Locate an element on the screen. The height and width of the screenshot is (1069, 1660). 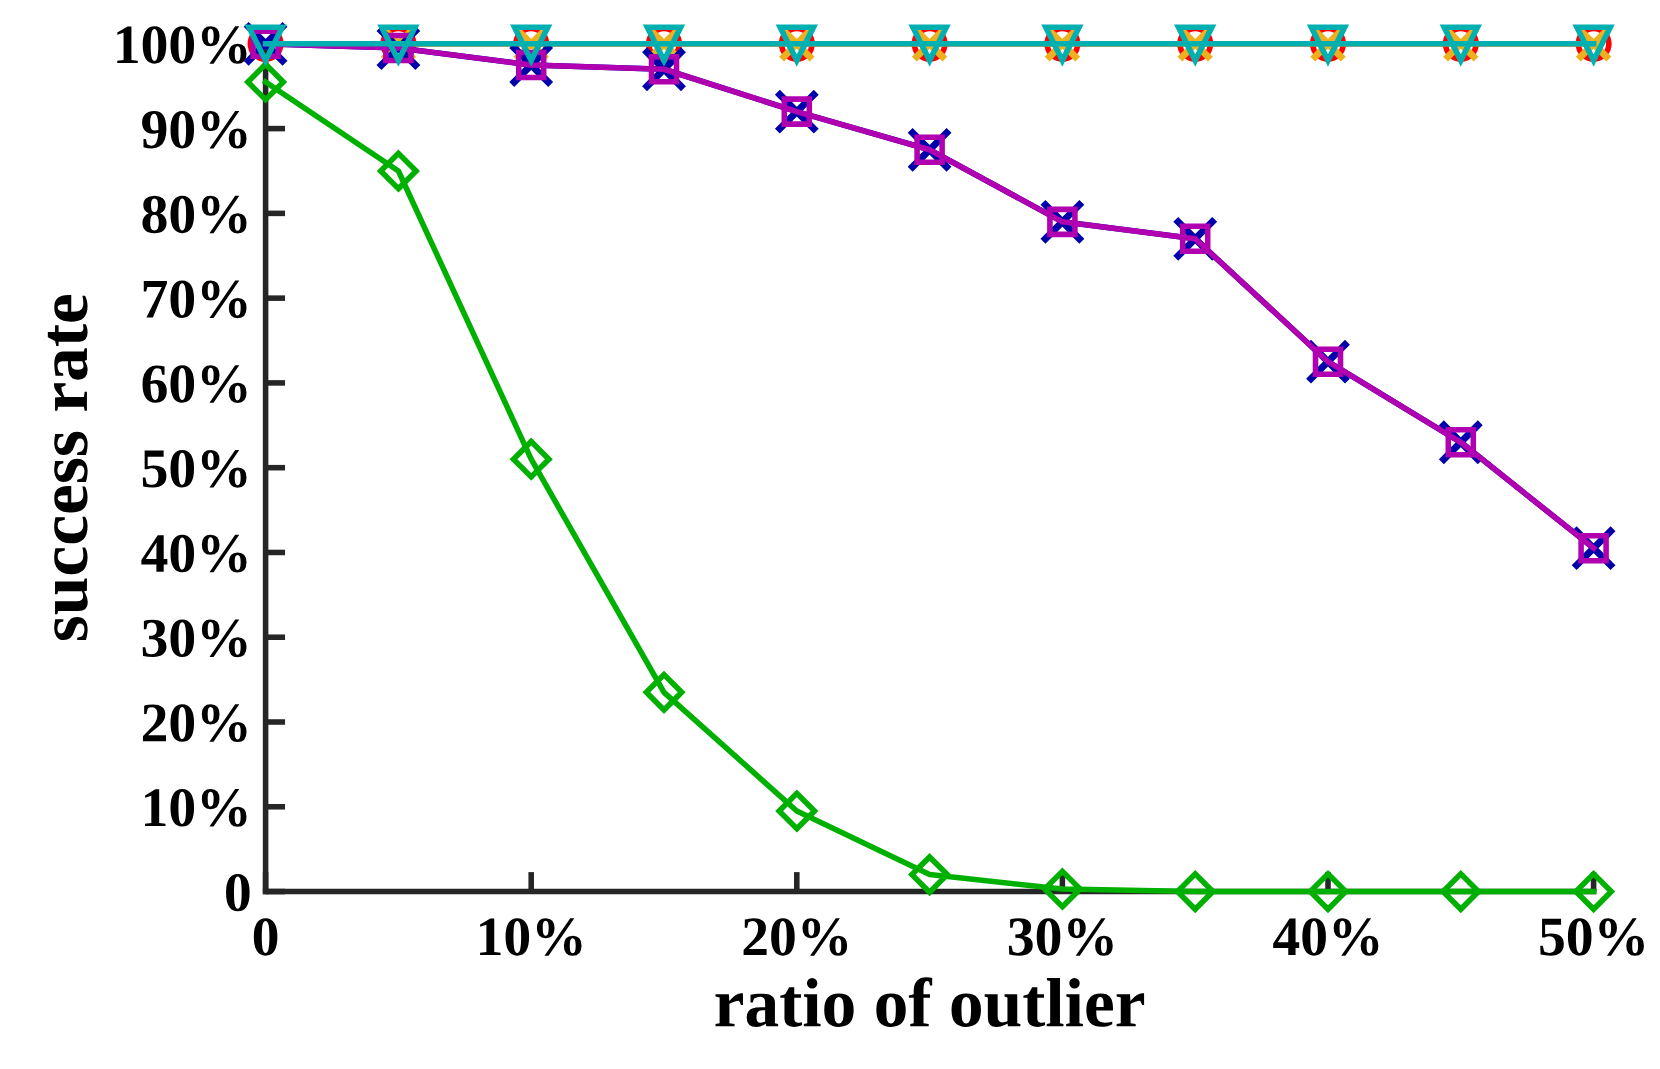
y-tick-label: 40% is located at coordinates (194, 553).